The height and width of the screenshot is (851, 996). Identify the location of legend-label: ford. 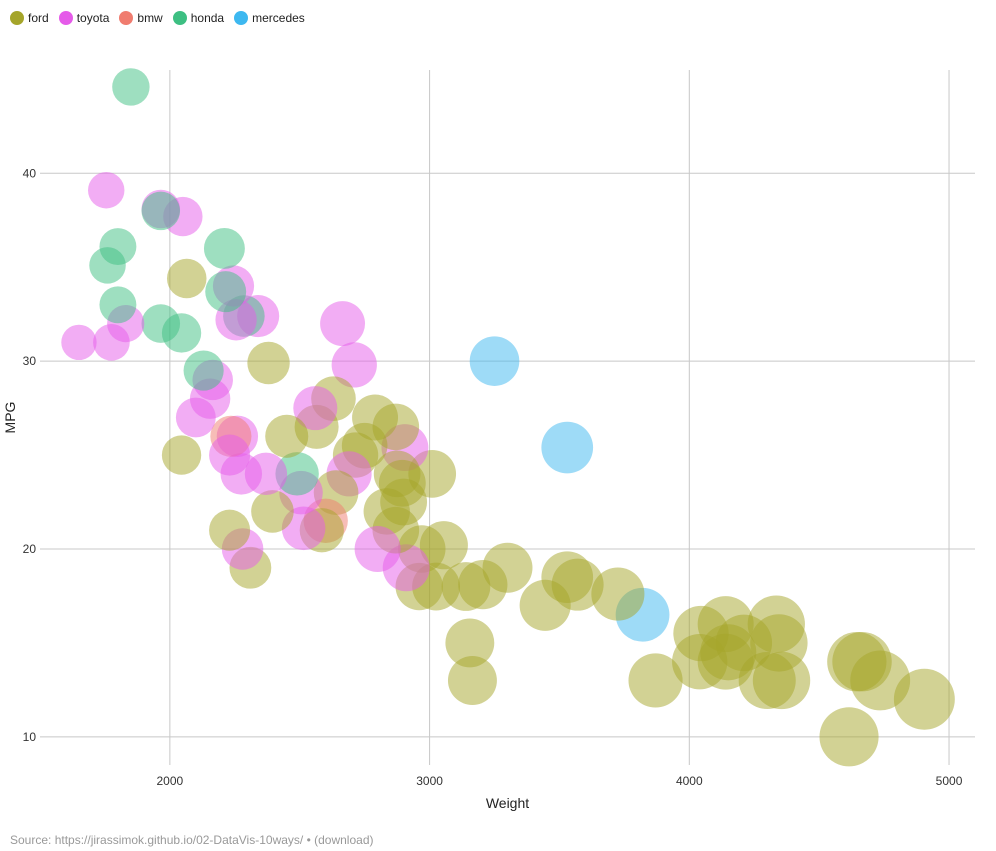
(38, 18).